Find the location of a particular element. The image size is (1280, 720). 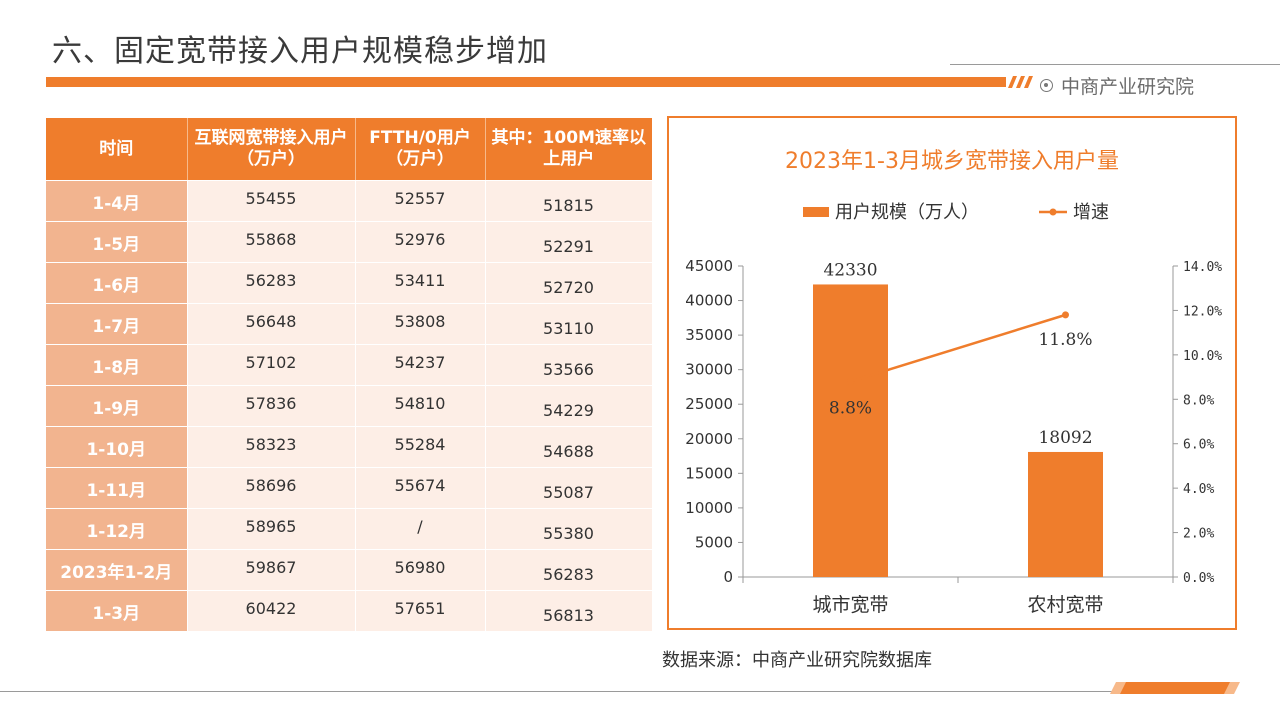

legend-line-marker is located at coordinates (1053, 212).